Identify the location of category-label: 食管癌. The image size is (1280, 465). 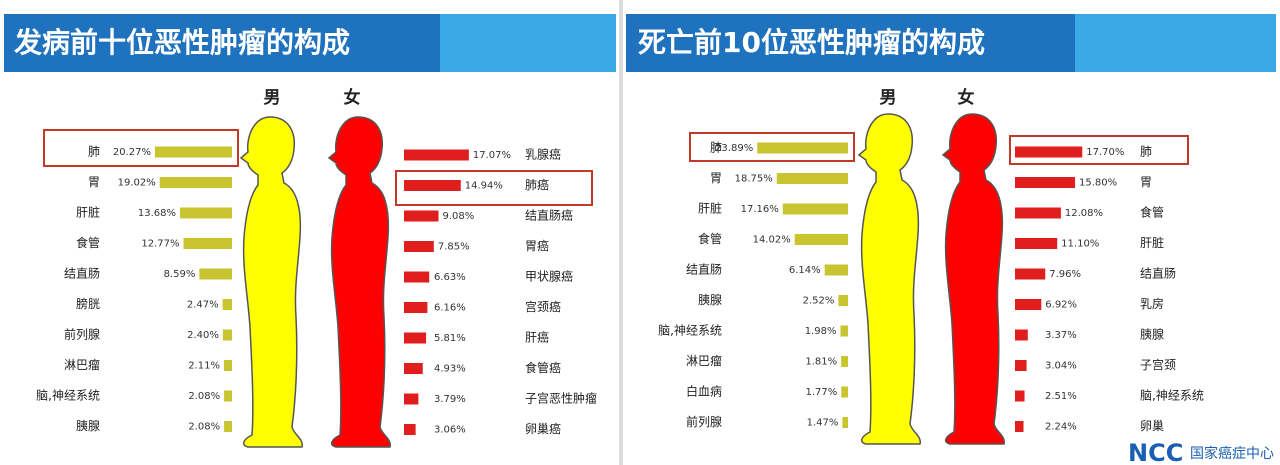
(543, 367).